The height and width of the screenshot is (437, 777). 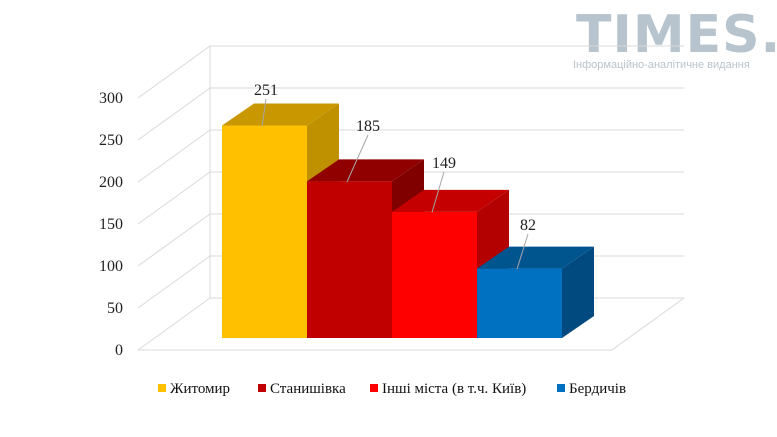 I want to click on floor-right-edge, so click(x=648, y=324).